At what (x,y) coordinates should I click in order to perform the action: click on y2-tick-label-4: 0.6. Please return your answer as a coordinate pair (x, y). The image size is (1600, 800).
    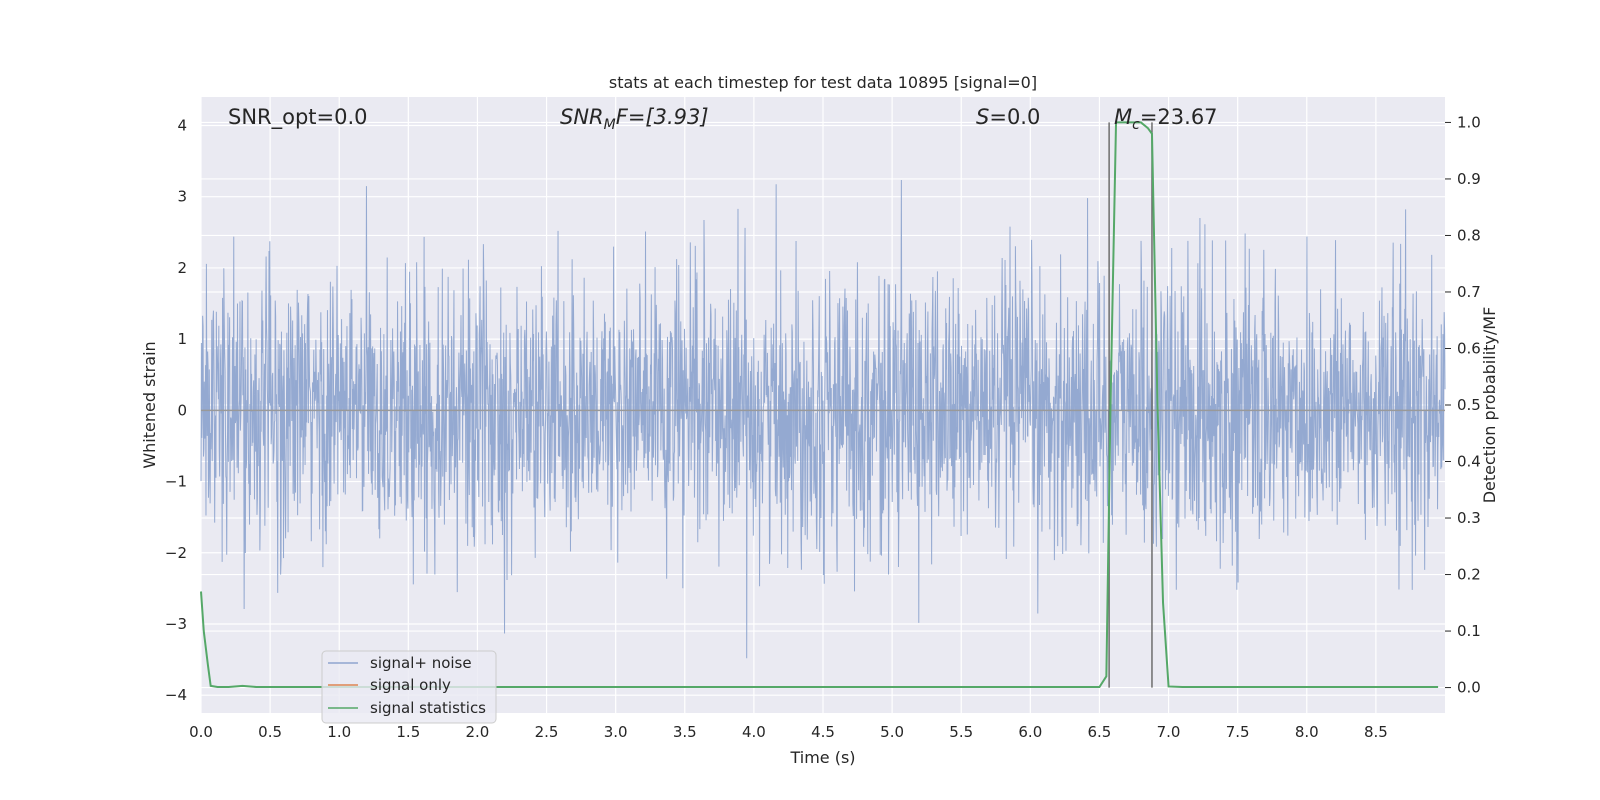
    Looking at the image, I should click on (1469, 348).